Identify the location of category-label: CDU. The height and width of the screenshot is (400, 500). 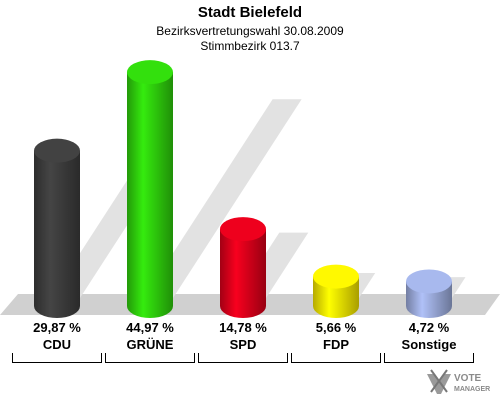
(57, 344).